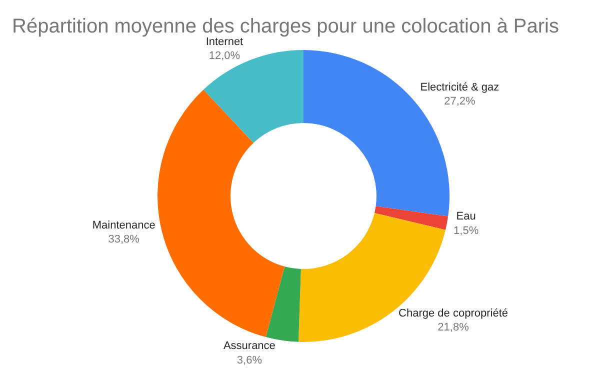  Describe the element at coordinates (124, 240) in the screenshot. I see `data-label: 33,8%` at that location.